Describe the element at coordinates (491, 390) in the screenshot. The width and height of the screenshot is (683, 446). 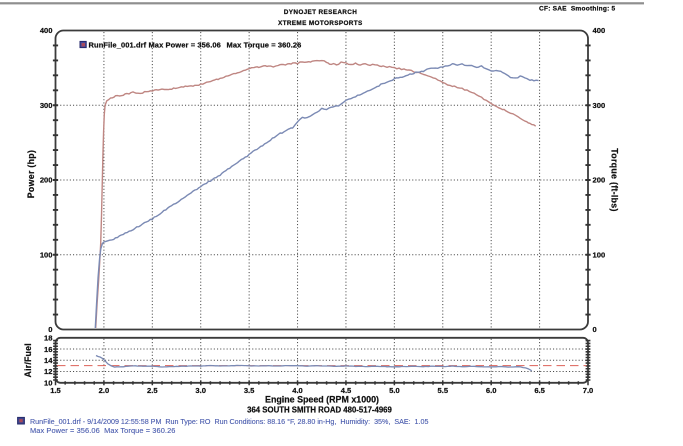
I see `svg-text: 6.0` at that location.